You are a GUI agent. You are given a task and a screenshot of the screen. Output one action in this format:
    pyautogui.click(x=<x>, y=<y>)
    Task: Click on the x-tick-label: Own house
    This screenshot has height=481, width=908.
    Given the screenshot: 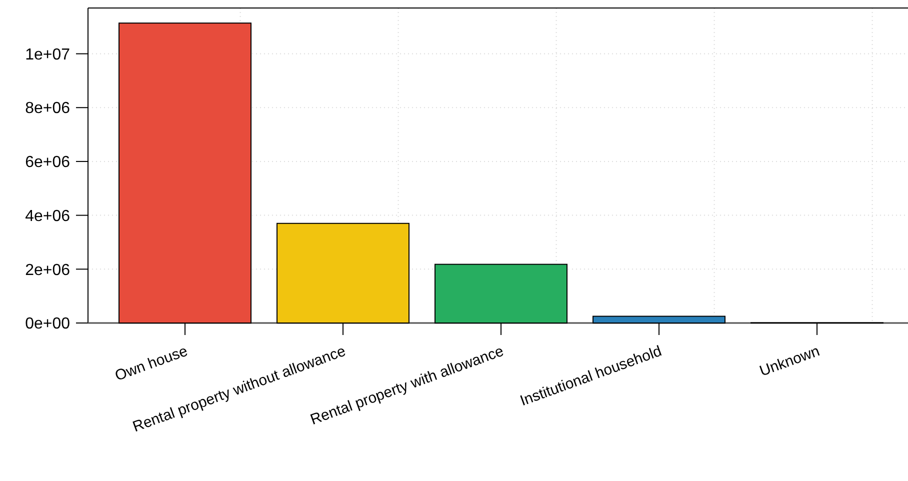 What is the action you would take?
    pyautogui.click(x=151, y=363)
    